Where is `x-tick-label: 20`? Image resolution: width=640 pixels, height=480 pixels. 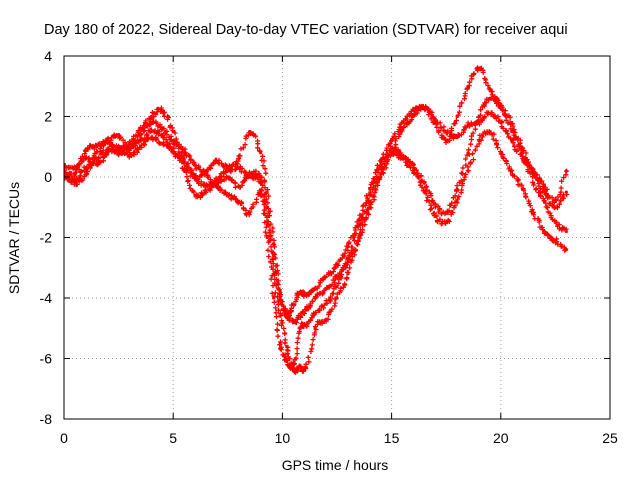 x-tick-label: 20 is located at coordinates (501, 438).